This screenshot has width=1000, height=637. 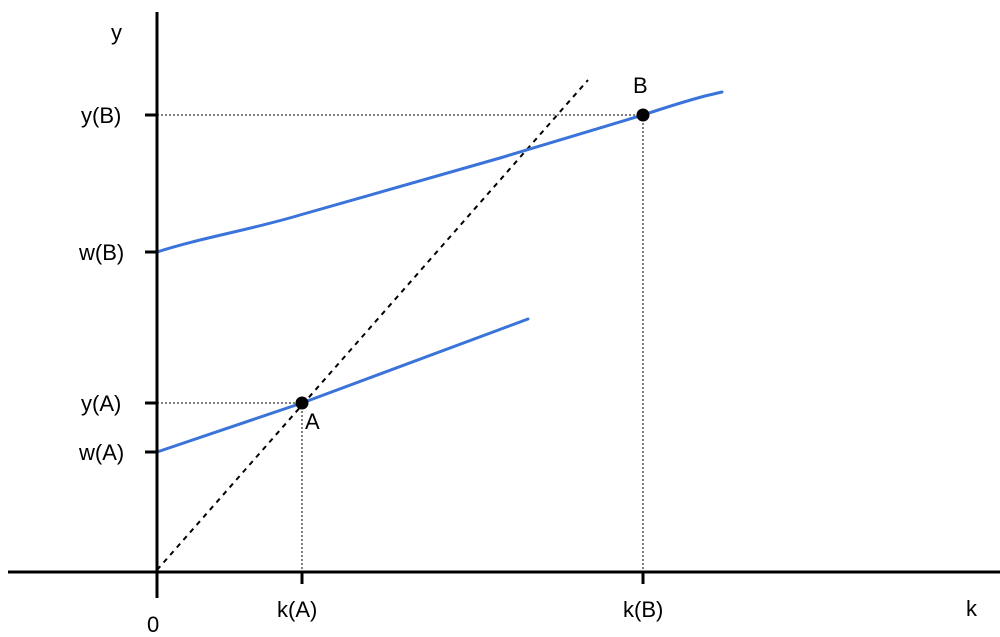 What do you see at coordinates (302, 403) in the screenshot?
I see `point-A-marker` at bounding box center [302, 403].